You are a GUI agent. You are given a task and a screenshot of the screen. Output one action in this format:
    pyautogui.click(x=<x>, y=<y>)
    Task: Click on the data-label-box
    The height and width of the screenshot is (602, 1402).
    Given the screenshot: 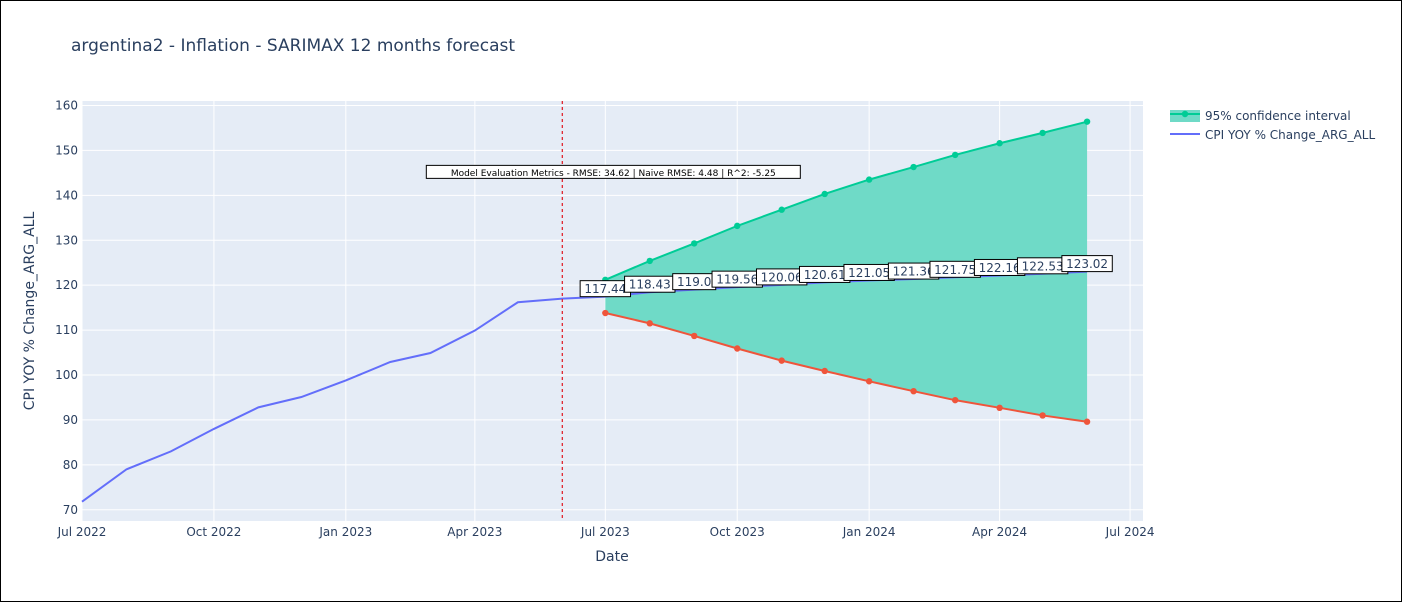 What is the action you would take?
    pyautogui.click(x=1087, y=264)
    